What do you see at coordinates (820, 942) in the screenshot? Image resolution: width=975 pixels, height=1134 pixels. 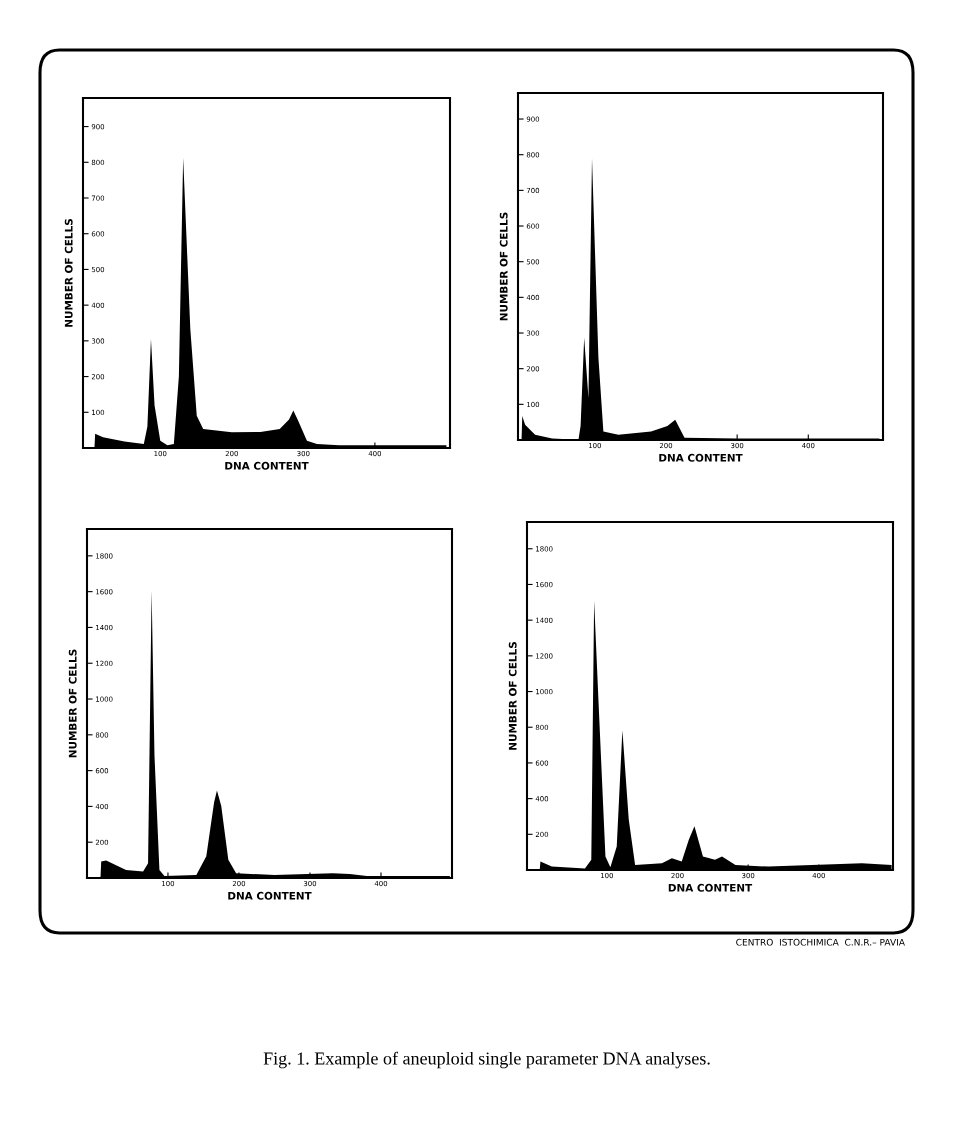 I see `text: CENTRO ISTOCHIMICA C.N.R.– PAVIA` at bounding box center [820, 942].